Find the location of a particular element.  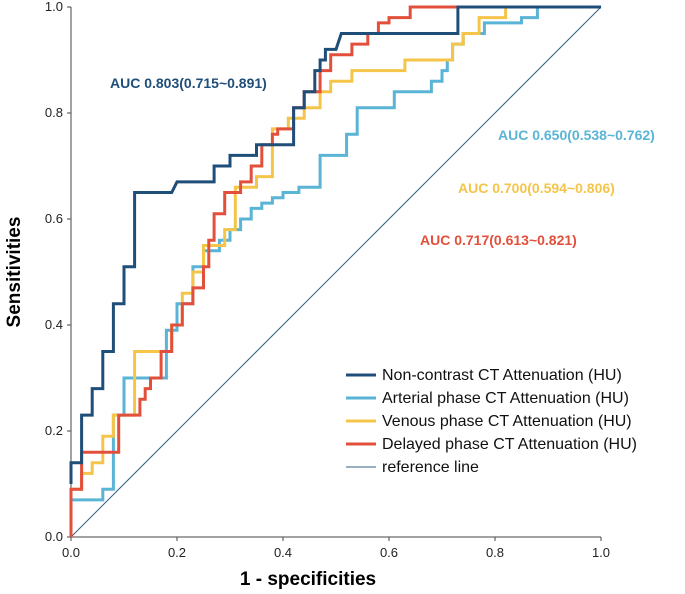

legend-label-2: Venous phase CT Attenuation (HU) is located at coordinates (507, 421).